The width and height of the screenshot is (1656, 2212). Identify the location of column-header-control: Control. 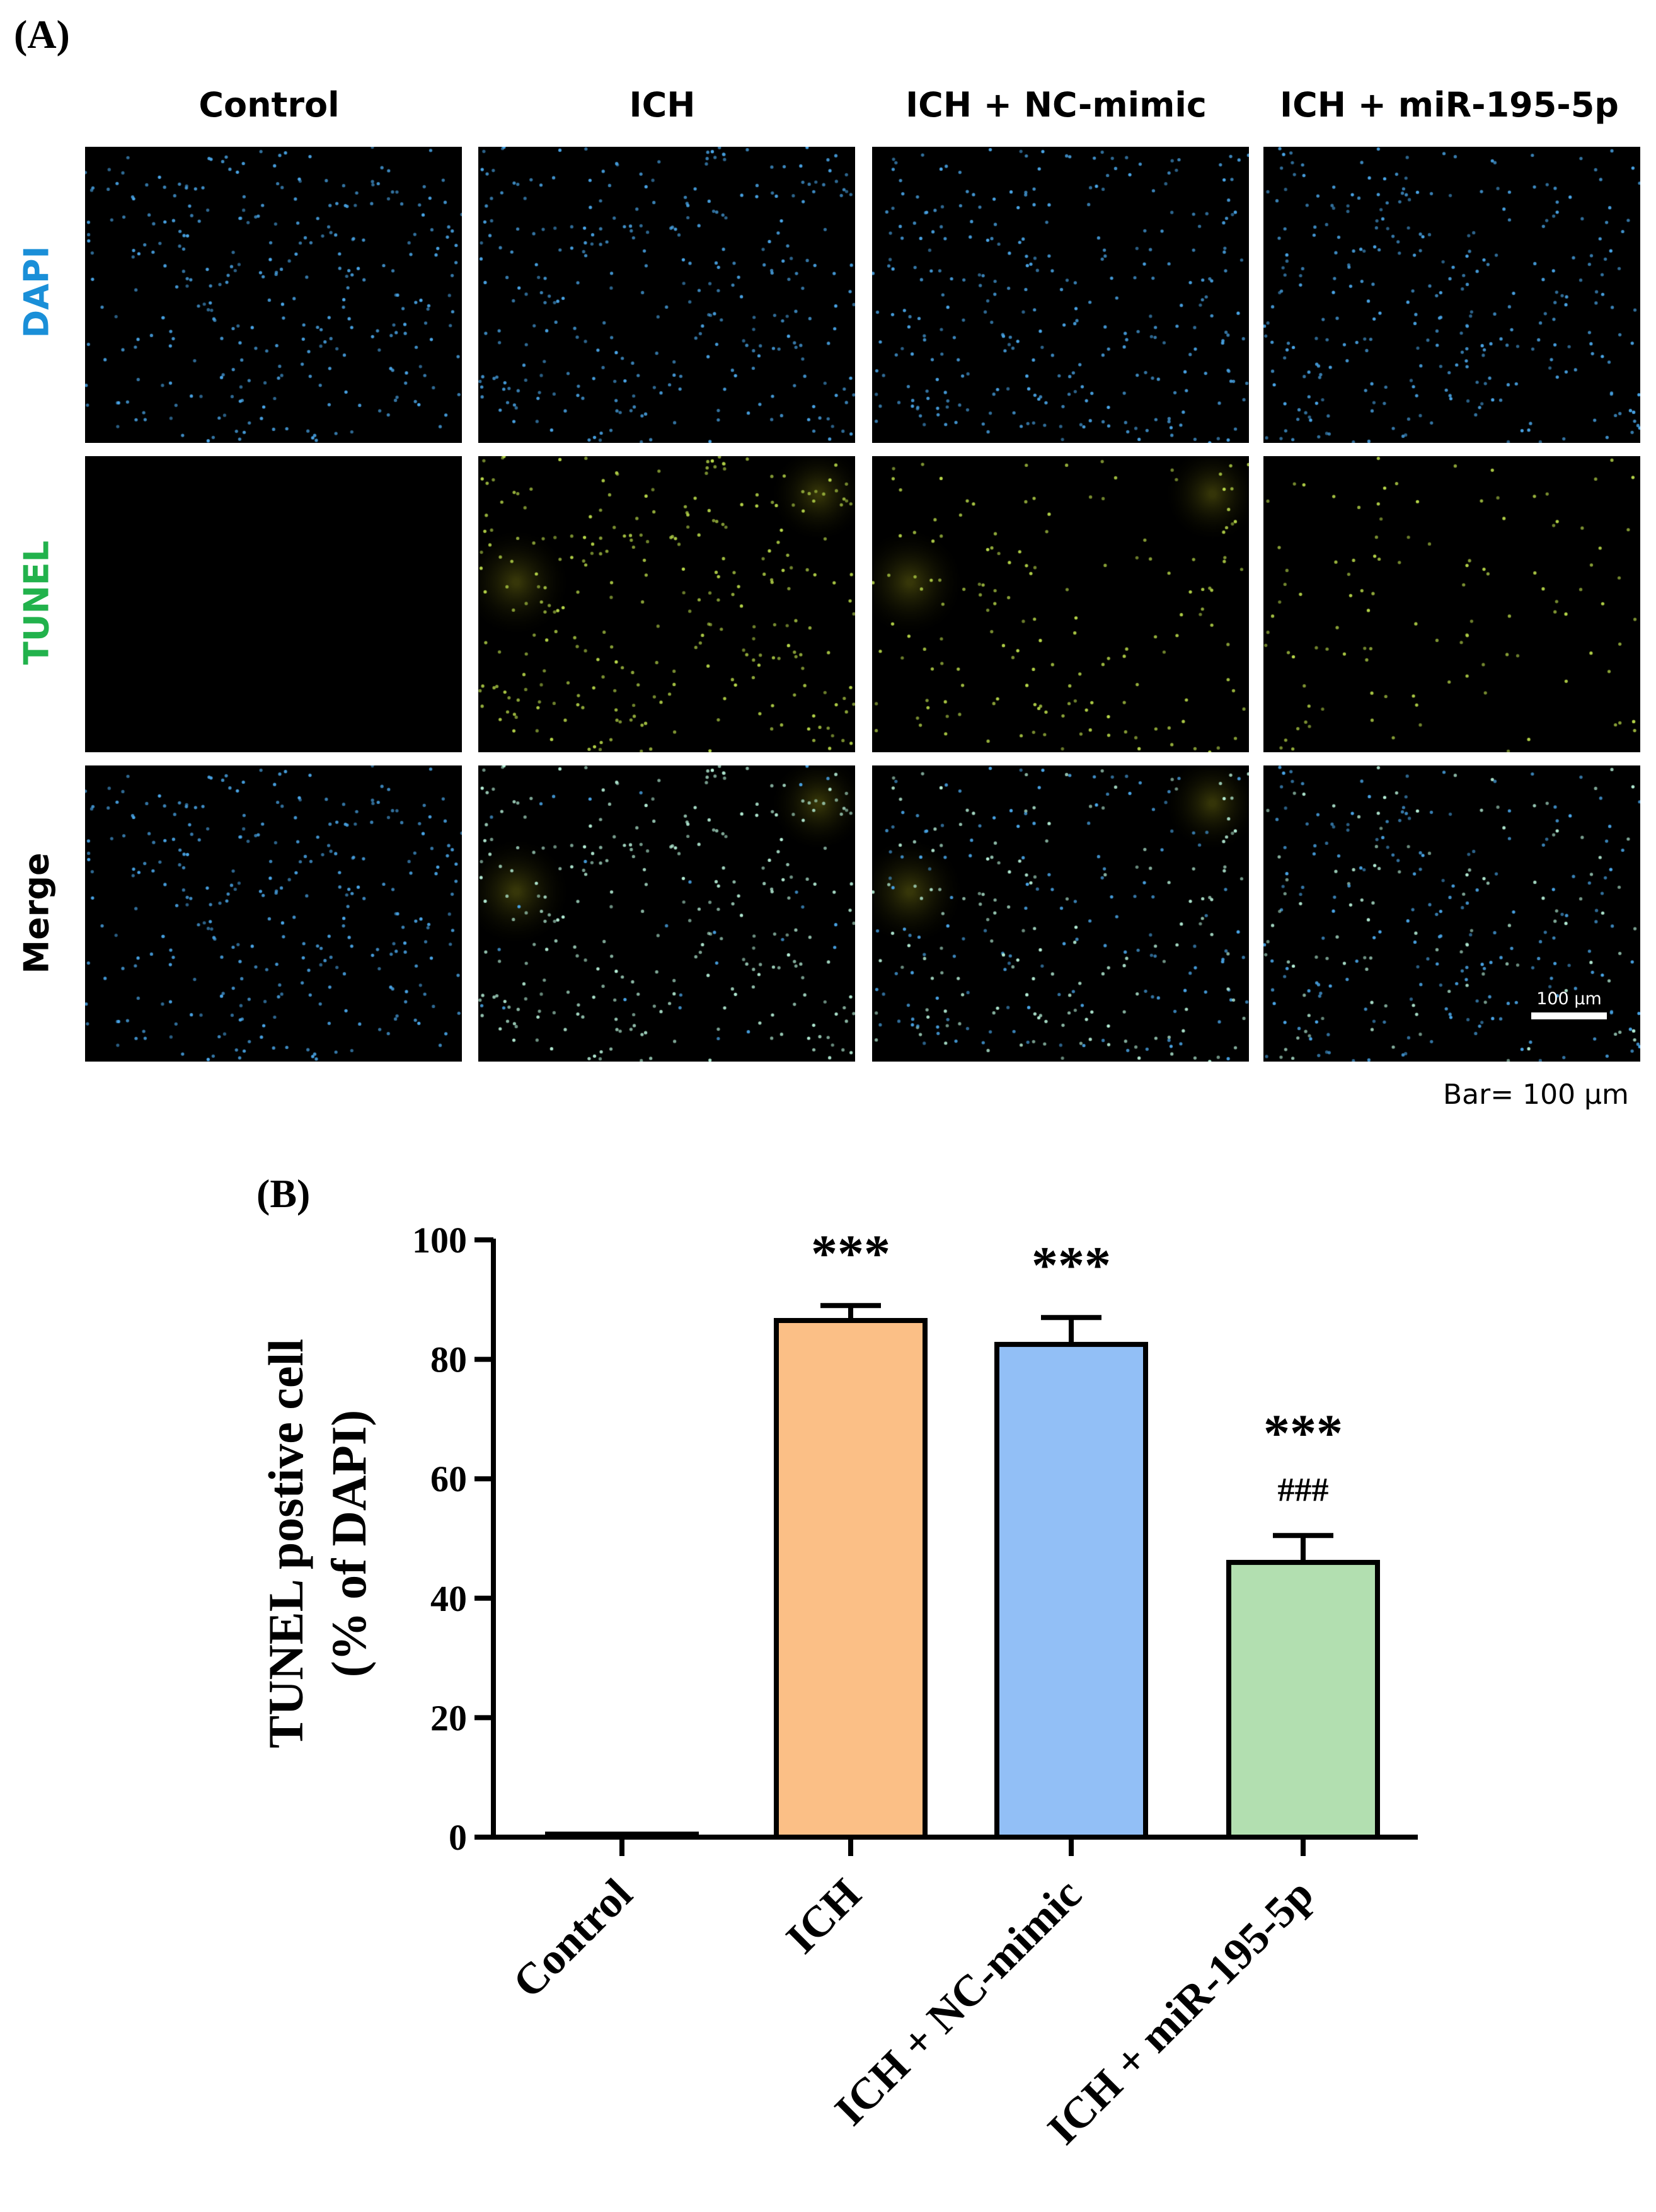
(269, 105).